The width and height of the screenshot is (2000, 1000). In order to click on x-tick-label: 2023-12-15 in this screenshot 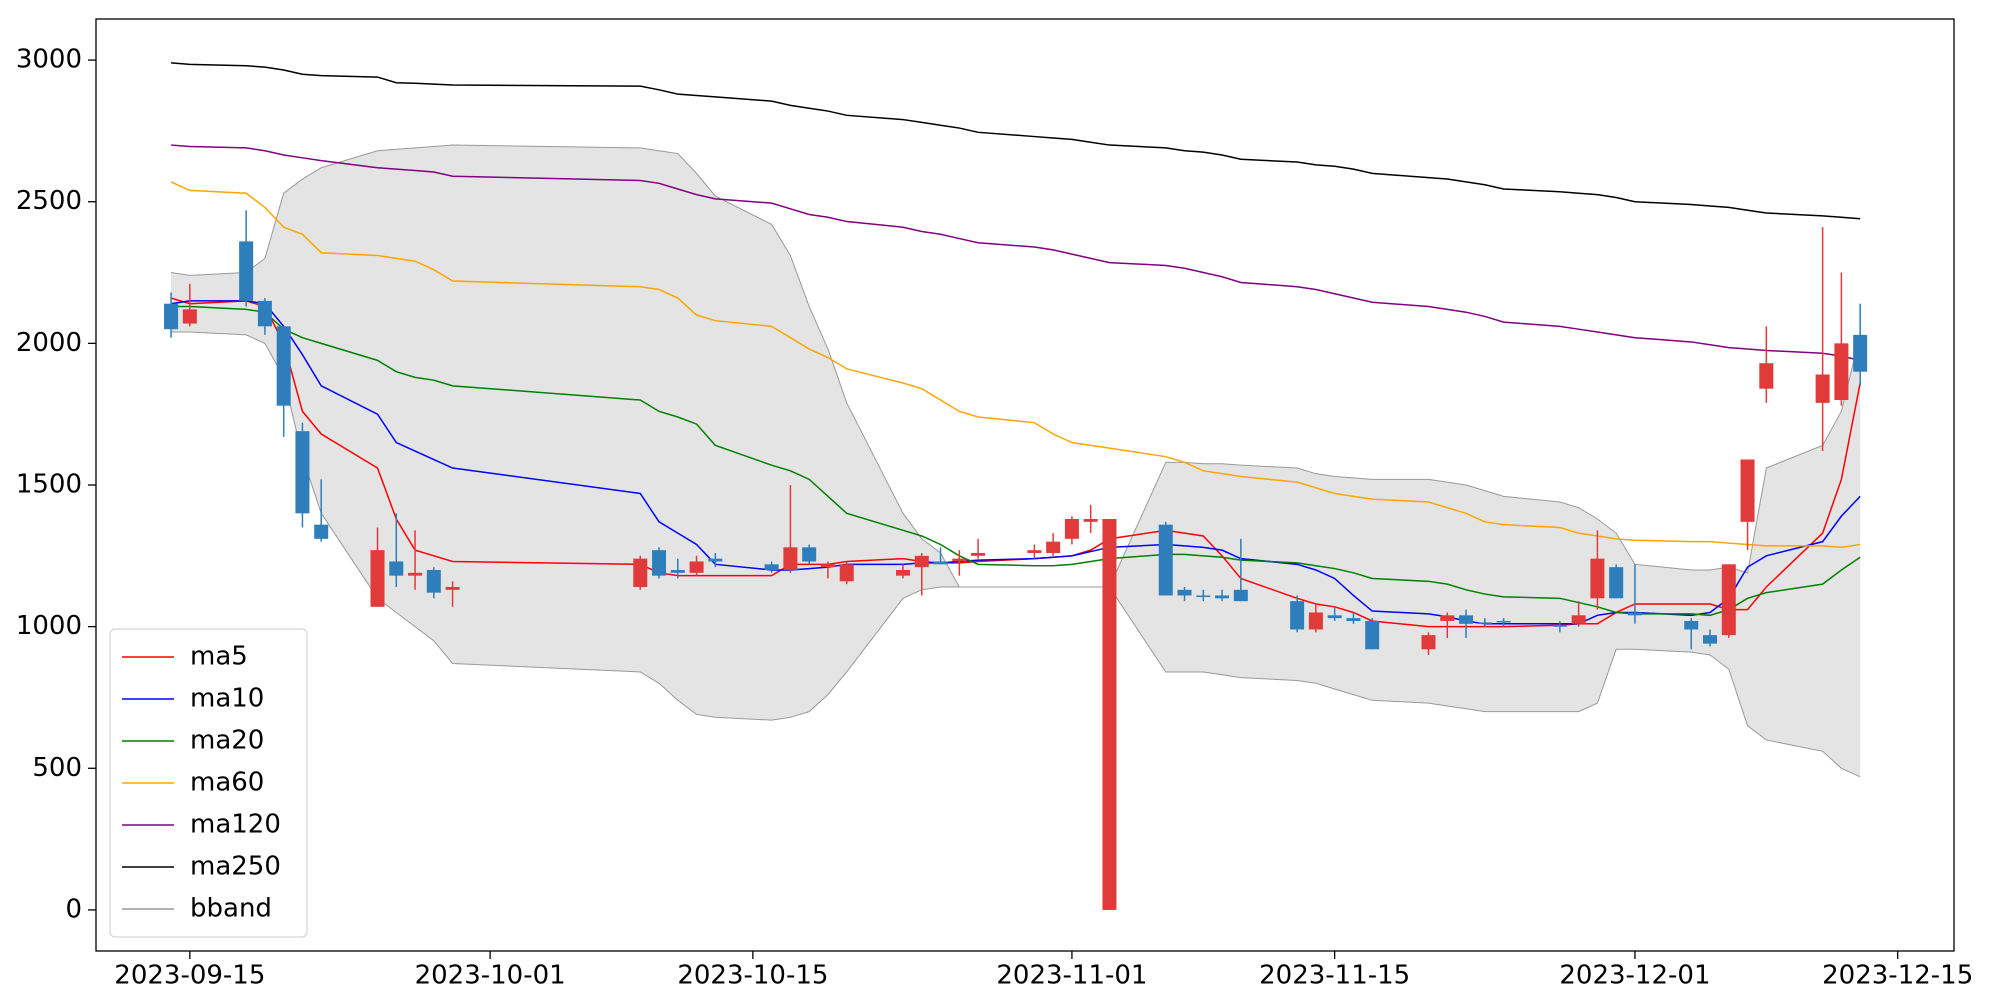, I will do `click(1897, 976)`.